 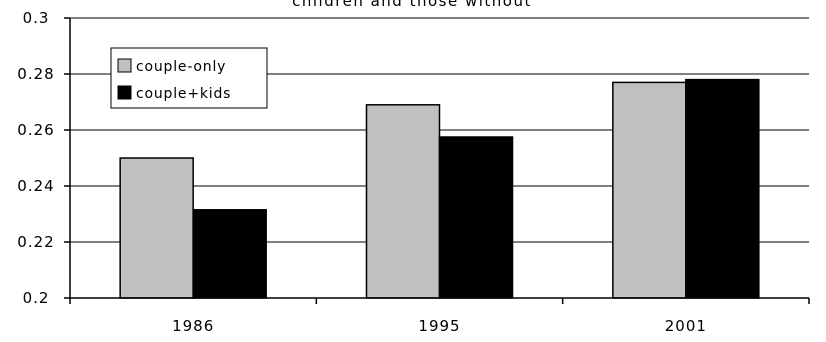 I want to click on legend-label-couple-kids: couple+kids, so click(x=183, y=94).